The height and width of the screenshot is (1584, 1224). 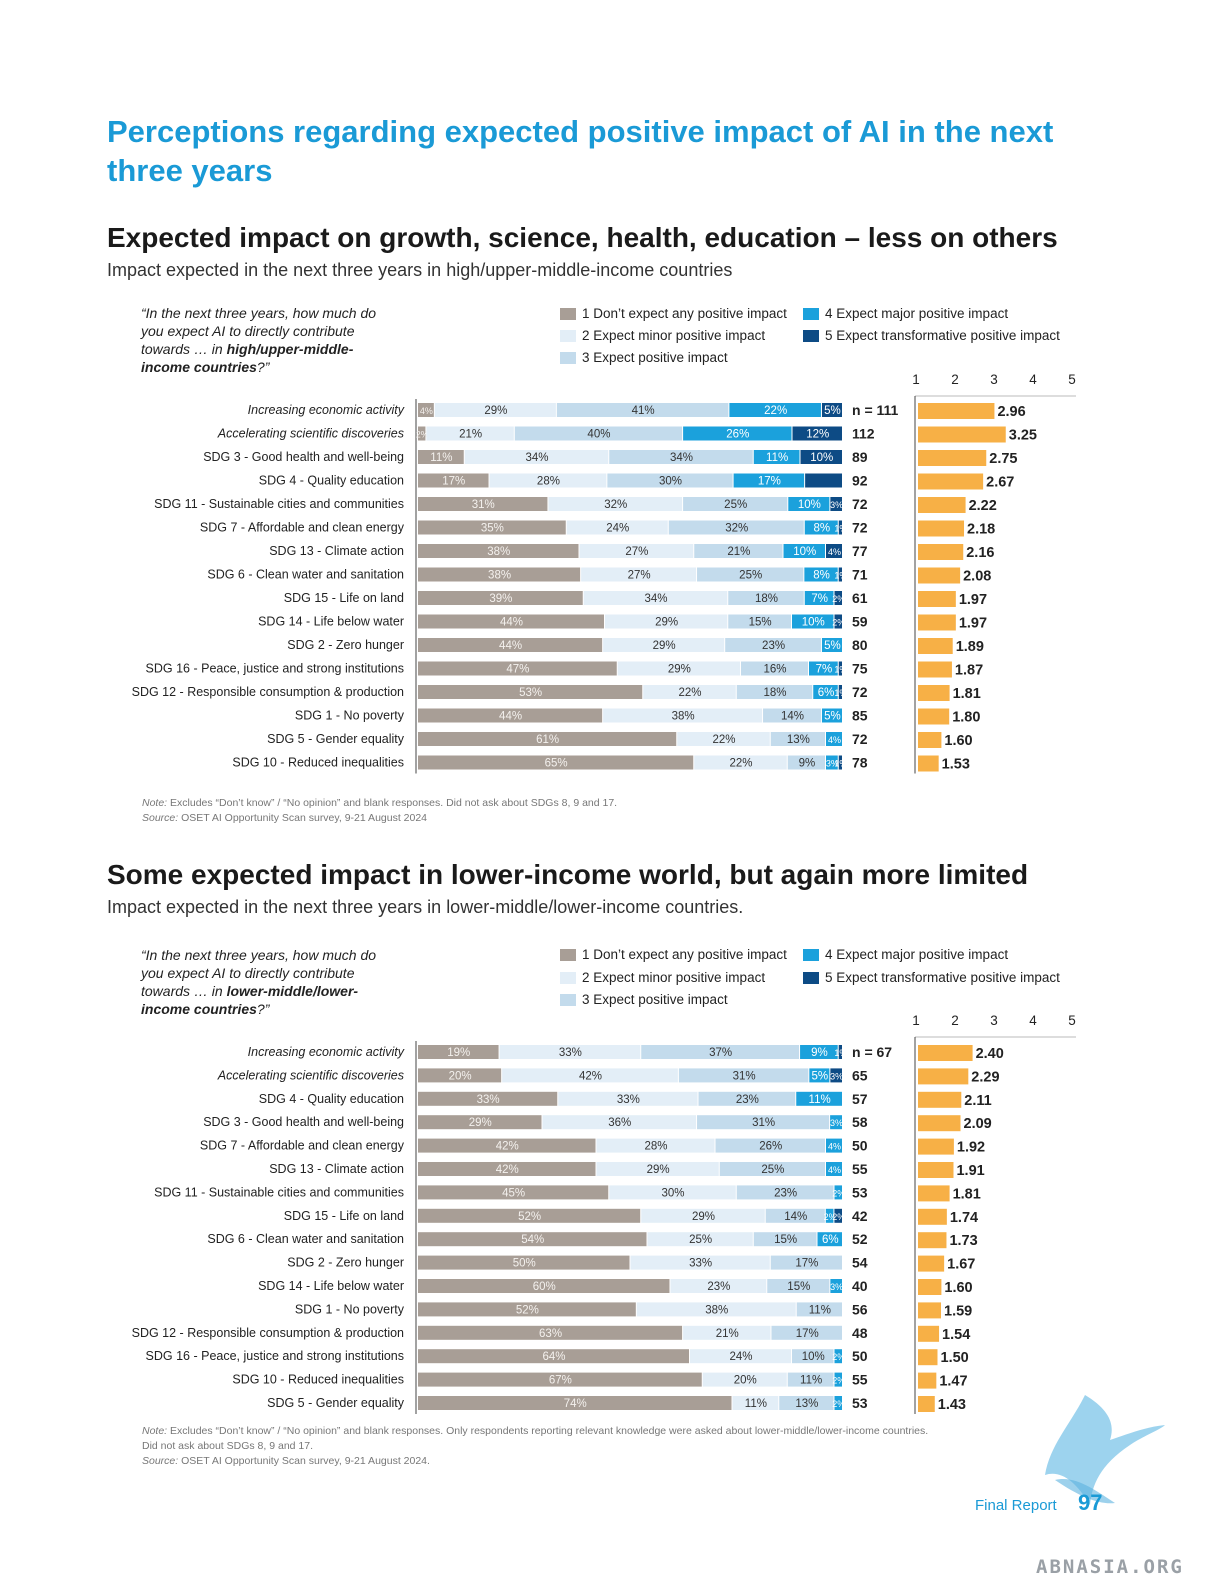 I want to click on category-label: SDG 15 - Life on land, so click(x=344, y=598).